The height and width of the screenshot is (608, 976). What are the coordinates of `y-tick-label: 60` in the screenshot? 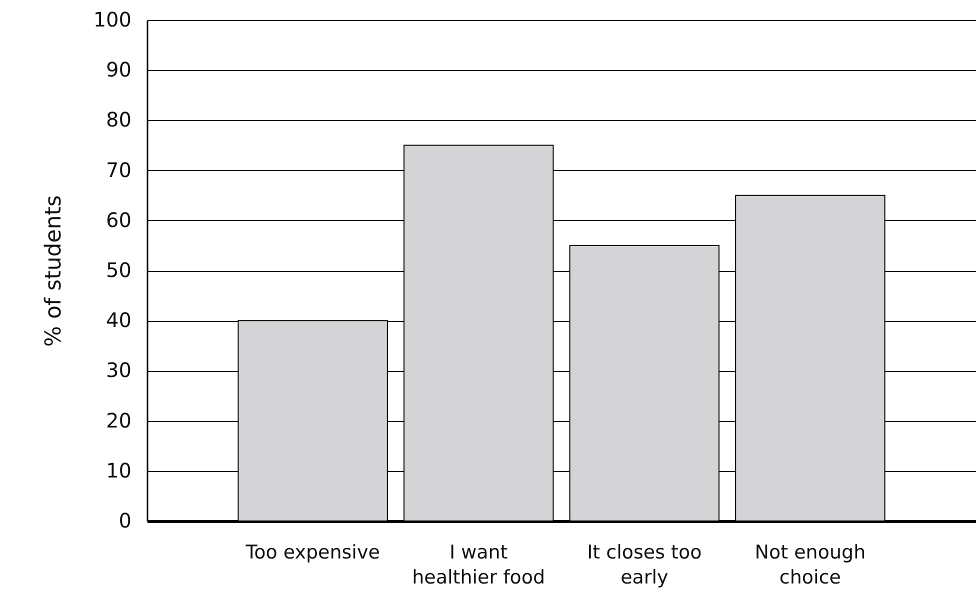 It's located at (119, 220).